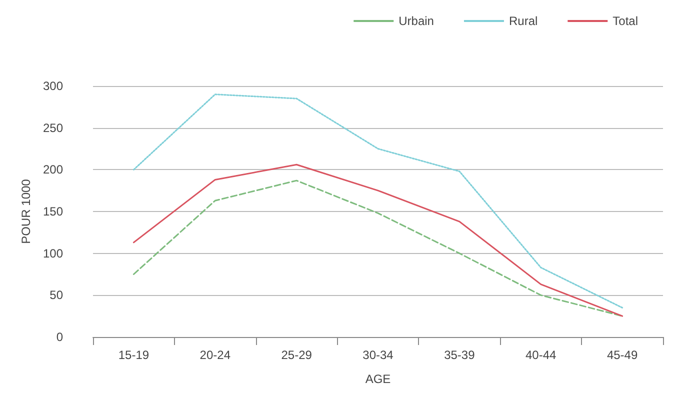 The image size is (691, 403). Describe the element at coordinates (26, 211) in the screenshot. I see `y-axis-title: POUR 1000` at that location.